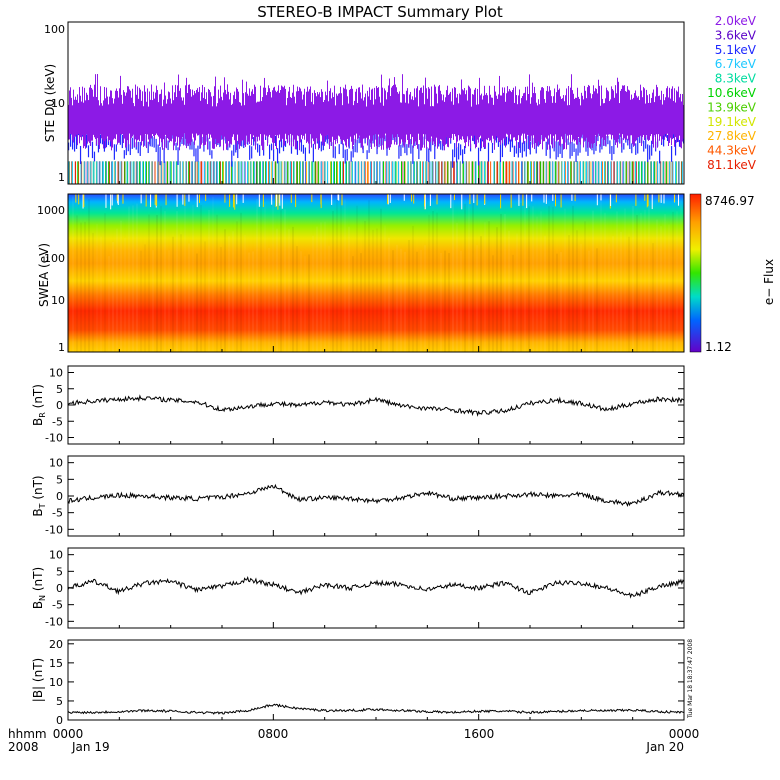  Describe the element at coordinates (56, 663) in the screenshot. I see `bmag-ytick: 15` at that location.